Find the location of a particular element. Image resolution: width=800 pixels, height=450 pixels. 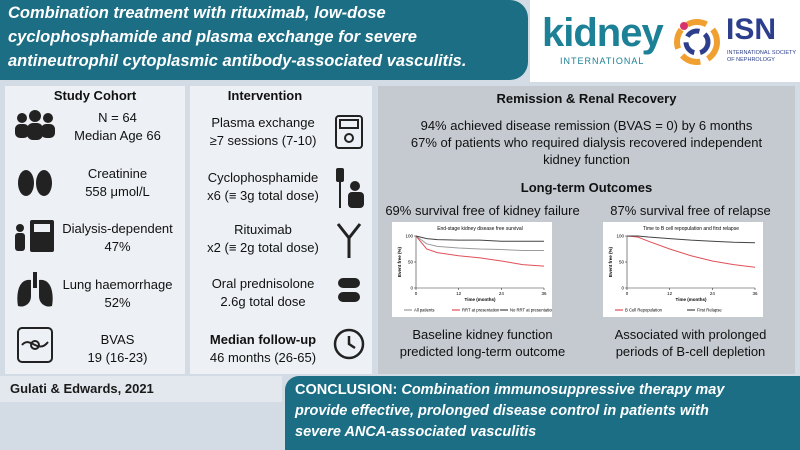

people-icon is located at coordinates (35, 125).